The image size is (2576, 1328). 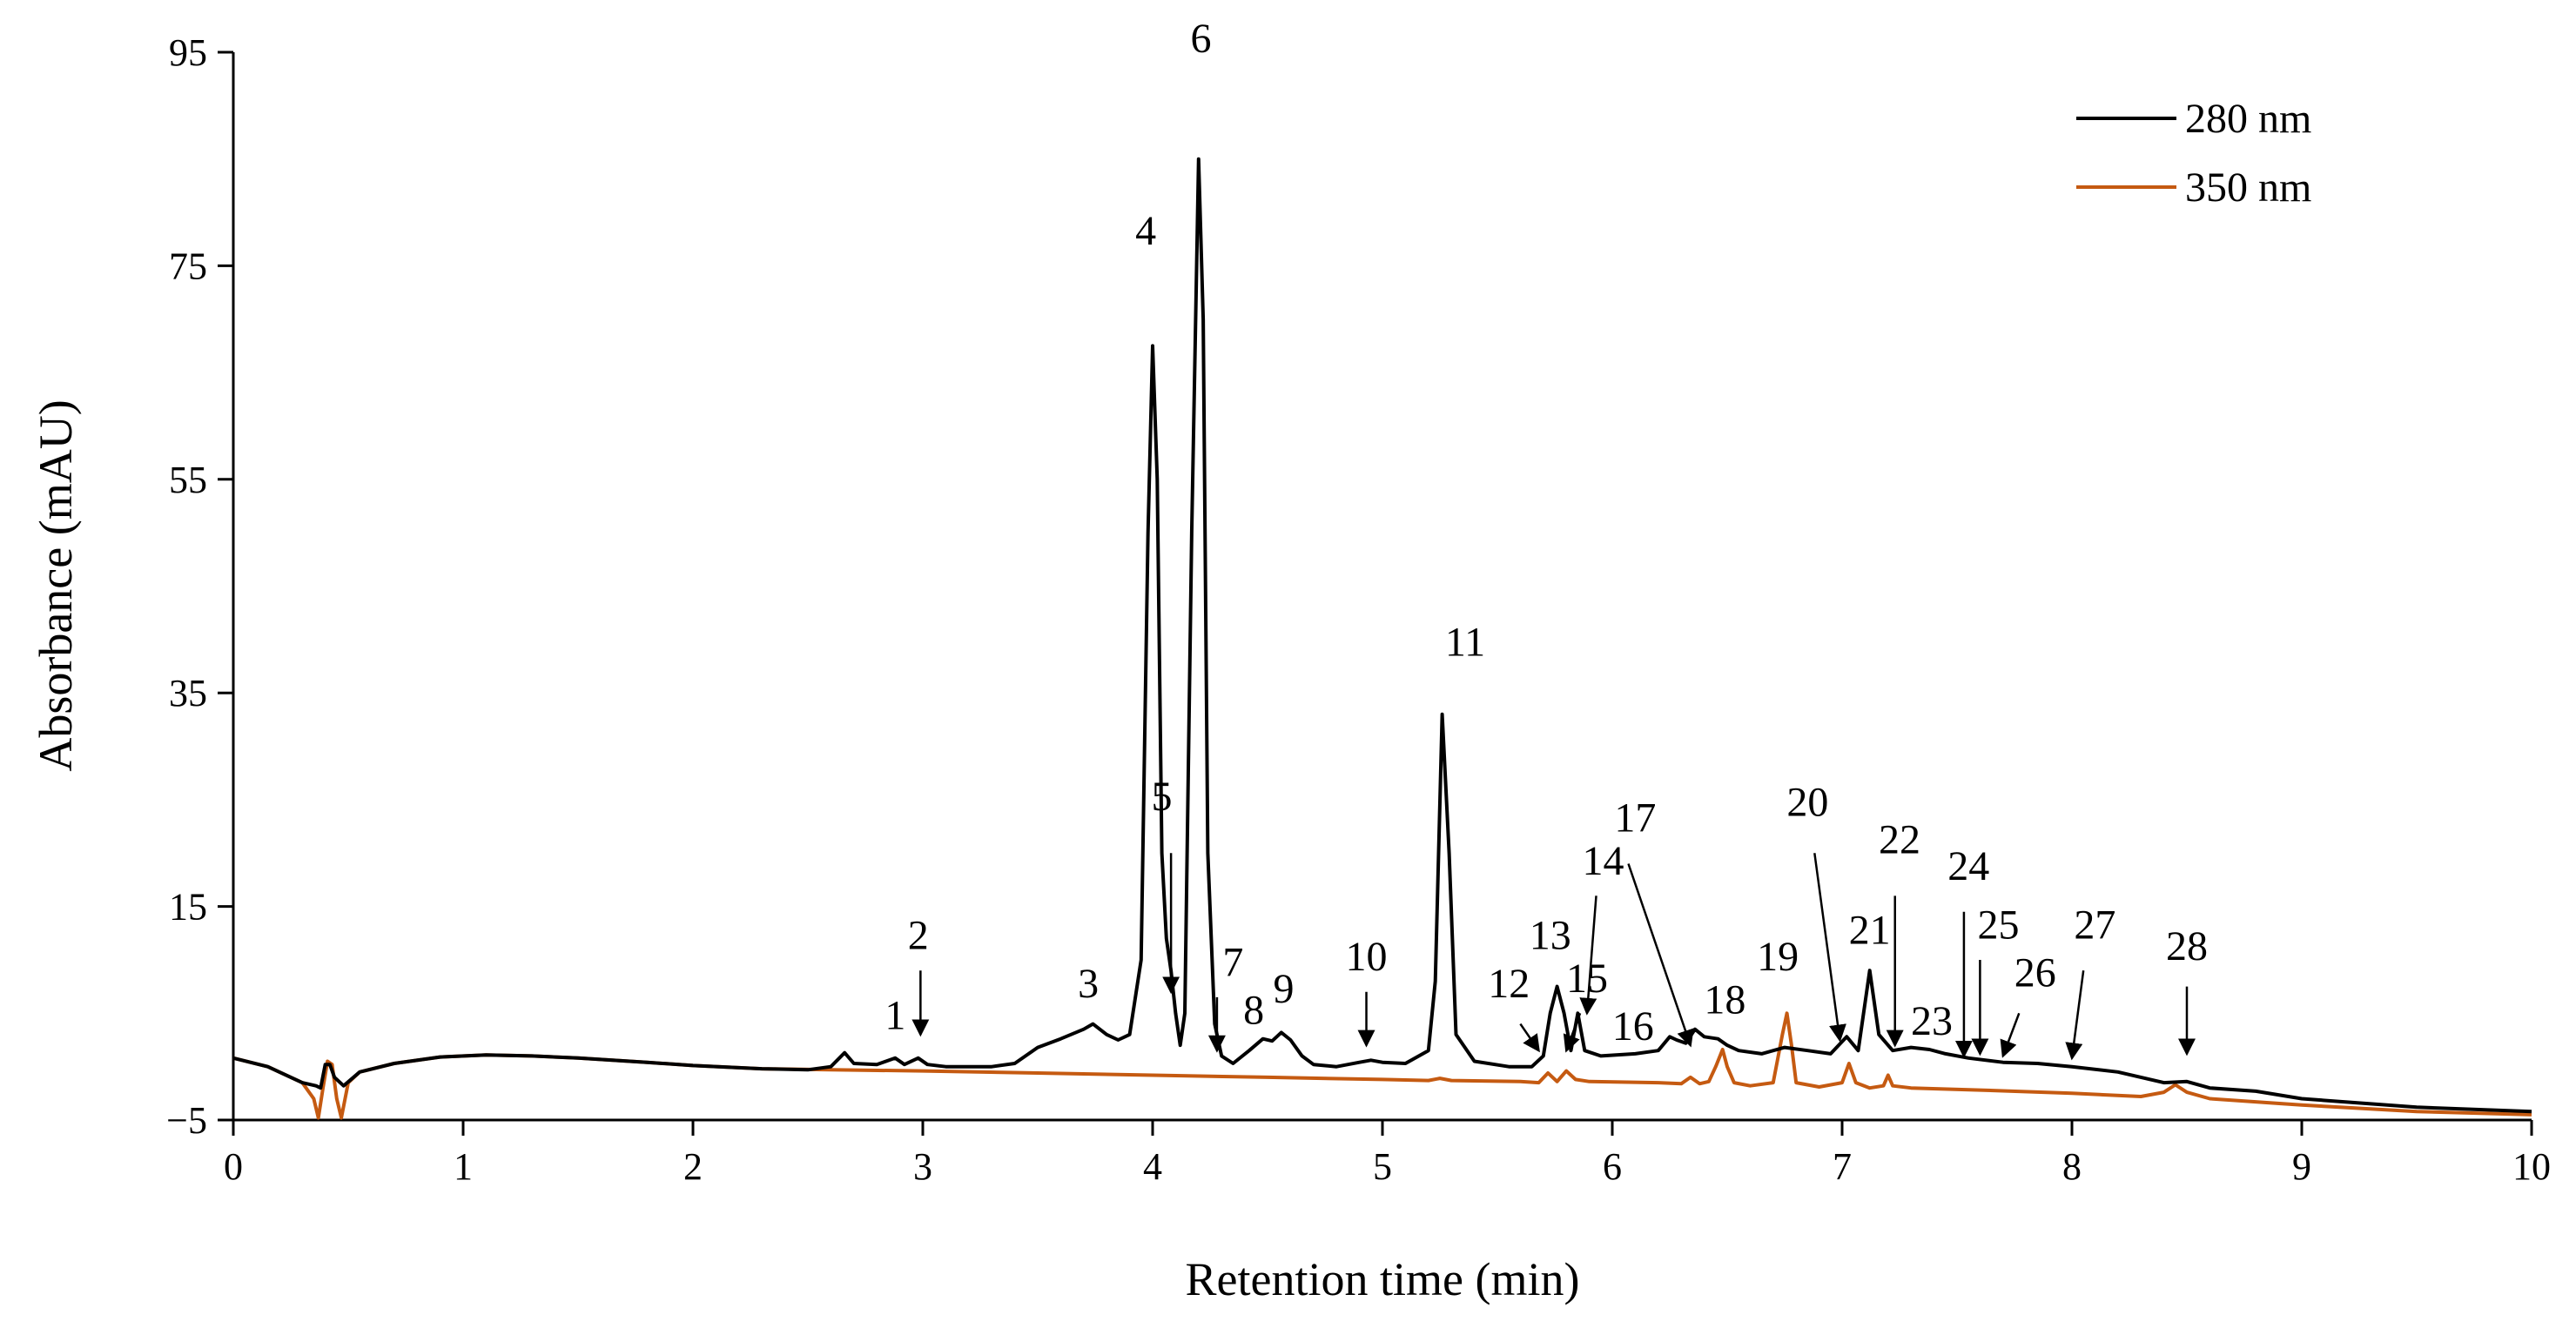 I want to click on x-tick-label: 9, so click(x=2301, y=1166).